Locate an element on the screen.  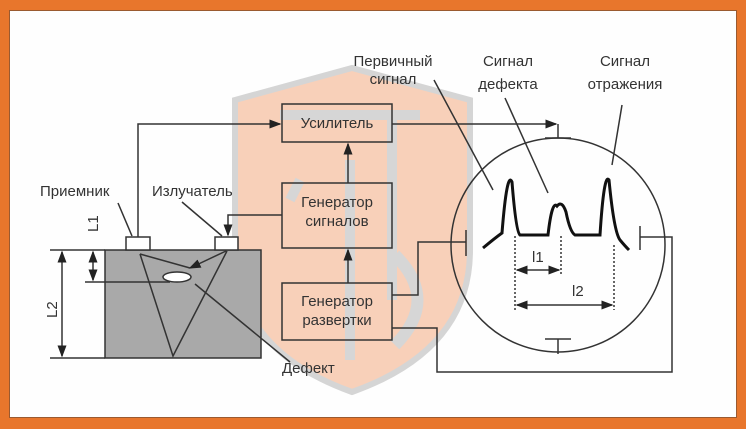
signal-generator-label-2: сигналов is located at coordinates (336, 221).